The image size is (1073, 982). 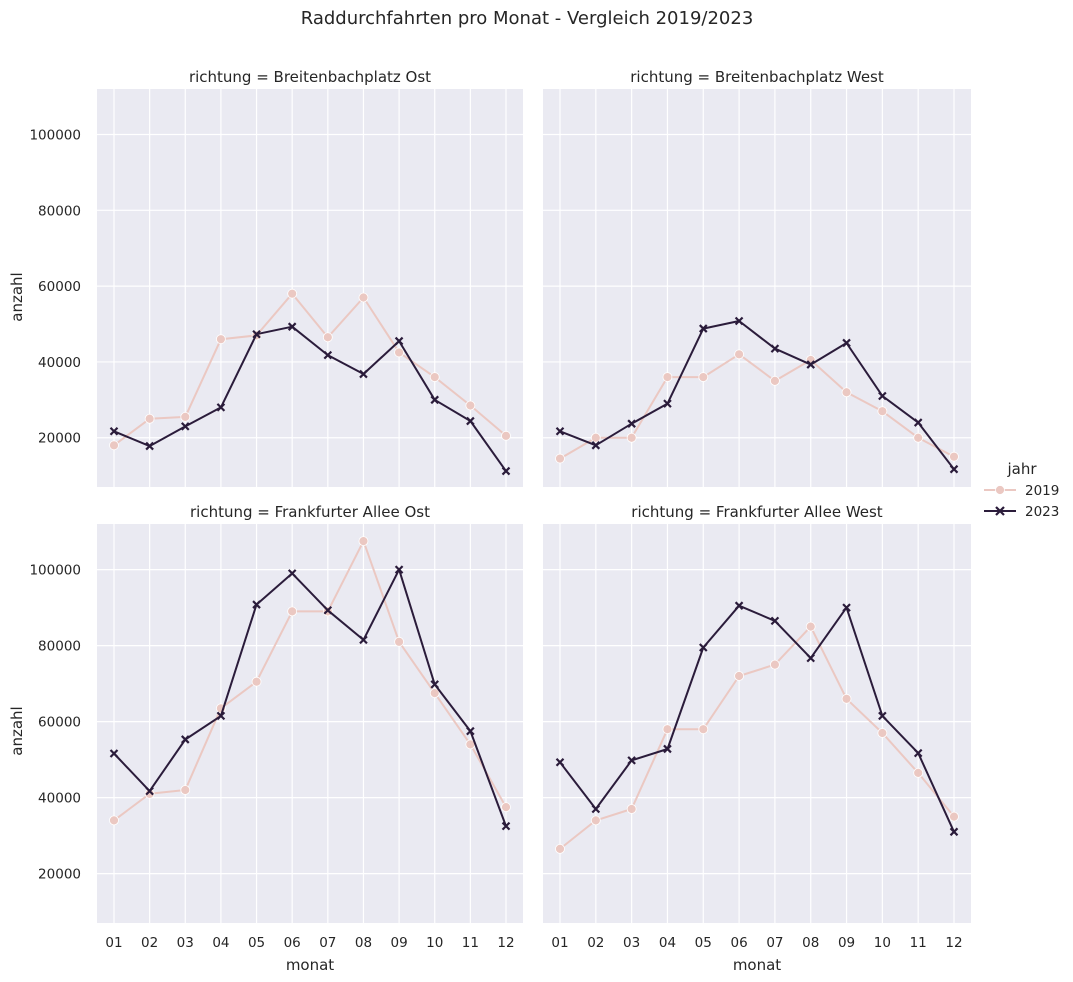 What do you see at coordinates (292, 943) in the screenshot?
I see `x-tick-label: 06` at bounding box center [292, 943].